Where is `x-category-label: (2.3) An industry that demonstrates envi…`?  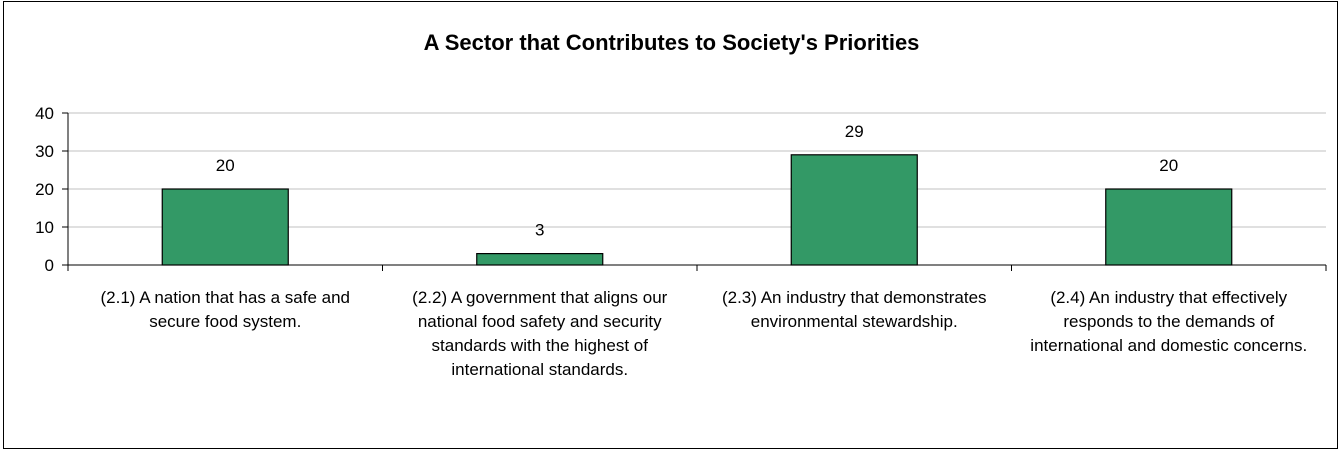
x-category-label: (2.3) An industry that demonstrates envi… is located at coordinates (854, 309).